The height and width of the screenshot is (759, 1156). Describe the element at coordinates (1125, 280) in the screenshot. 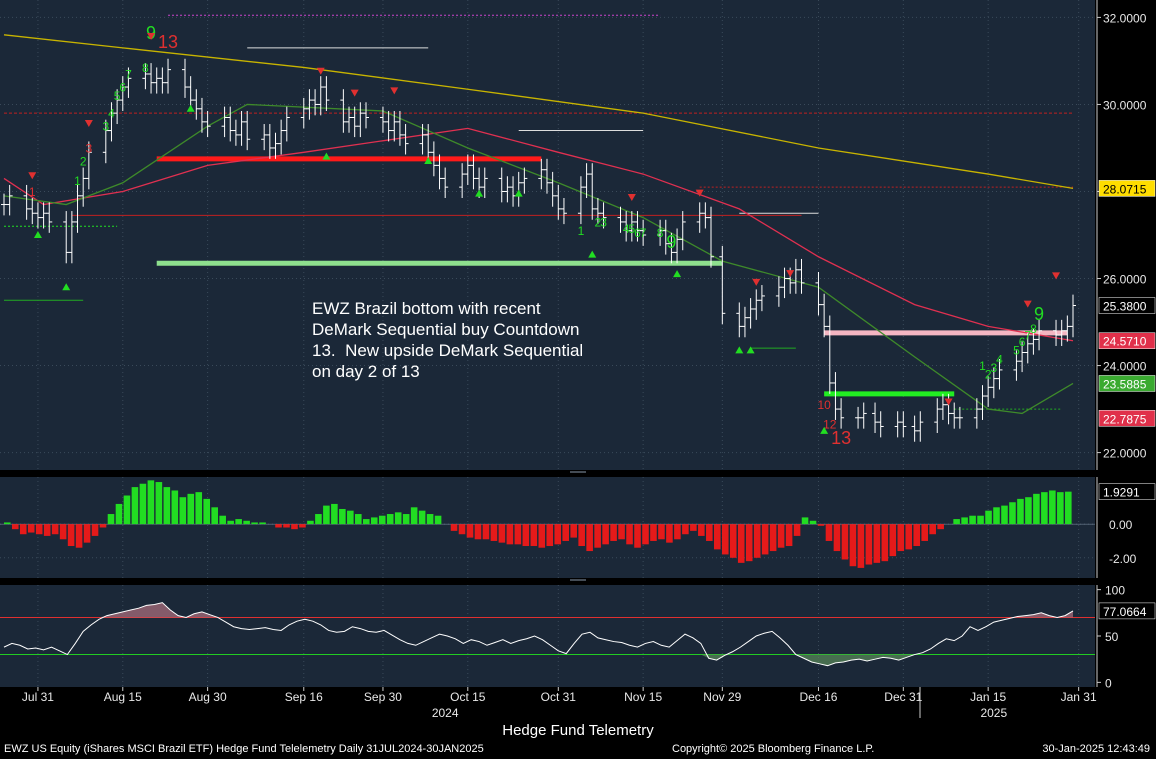

I see `price-y-tick-label: 26.0000` at that location.